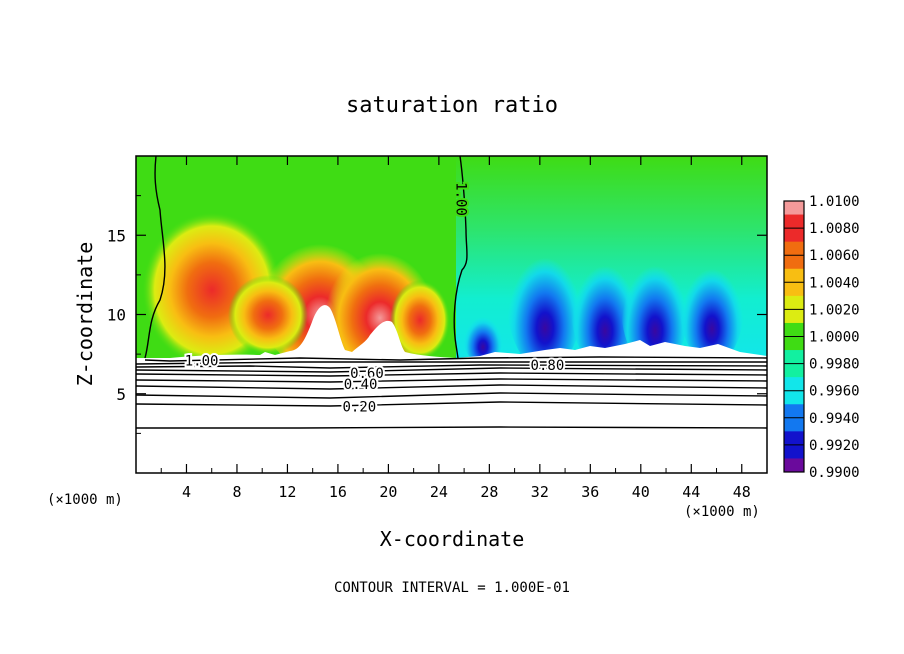  What do you see at coordinates (834, 419) in the screenshot?
I see `colorbar-label: 0.9940` at bounding box center [834, 419].